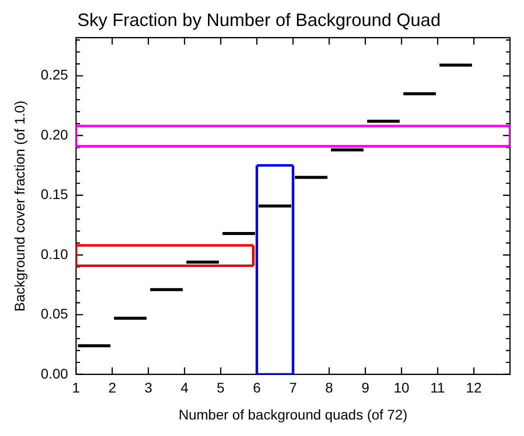  What do you see at coordinates (148, 388) in the screenshot?
I see `x-tick-label: 3` at bounding box center [148, 388].